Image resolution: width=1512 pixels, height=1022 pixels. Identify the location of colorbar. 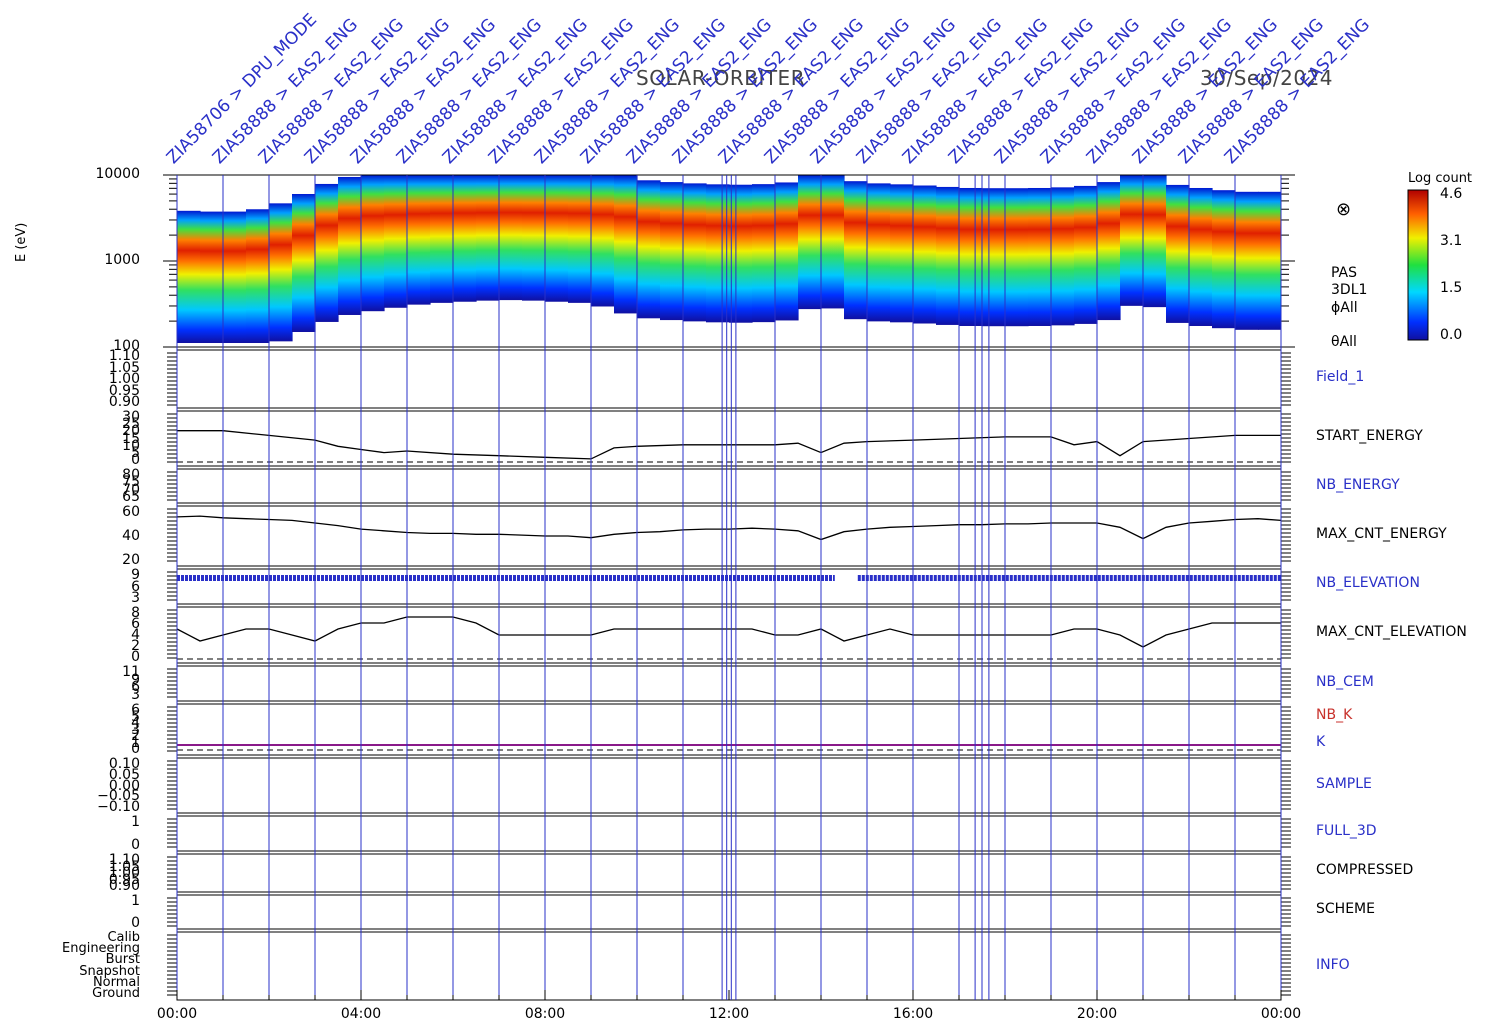
(1418, 265).